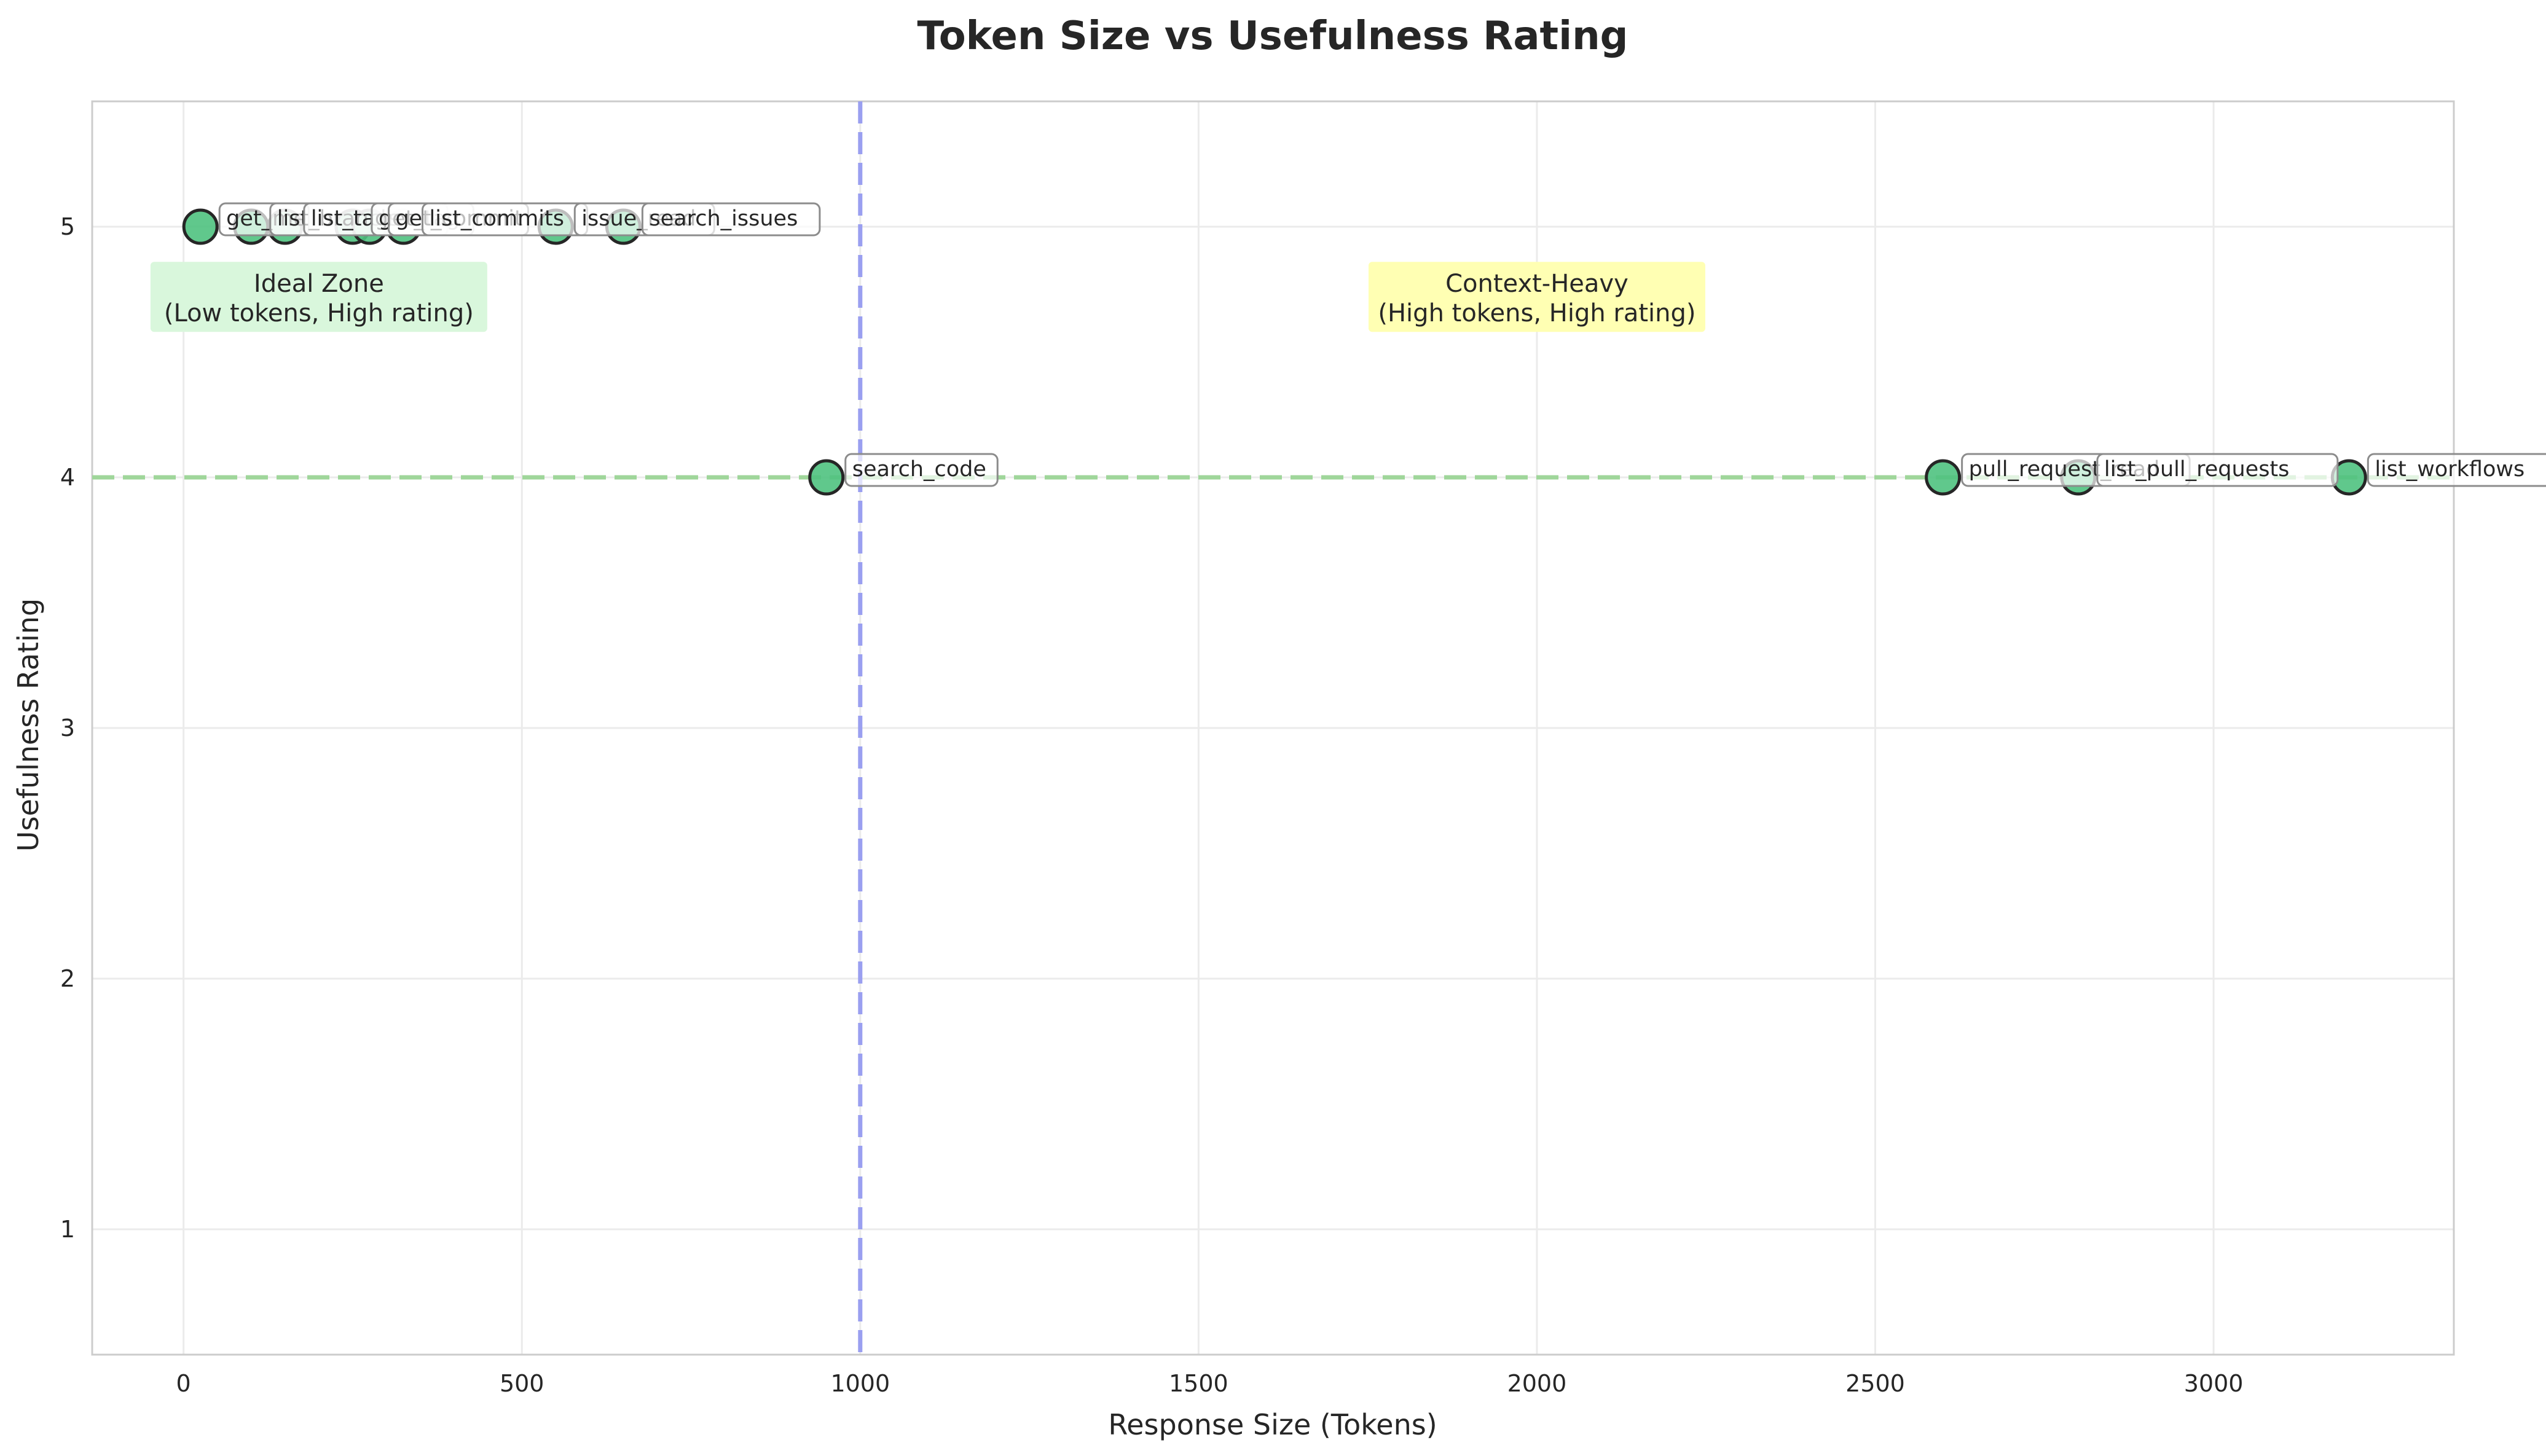 The image size is (2546, 1456). Describe the element at coordinates (67, 226) in the screenshot. I see `y-tick-label: 5` at that location.